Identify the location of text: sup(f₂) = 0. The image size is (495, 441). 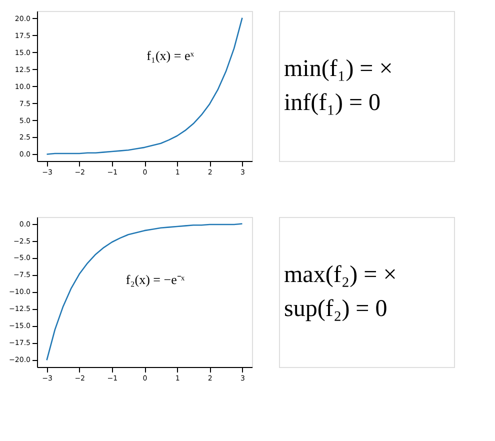
(336, 309).